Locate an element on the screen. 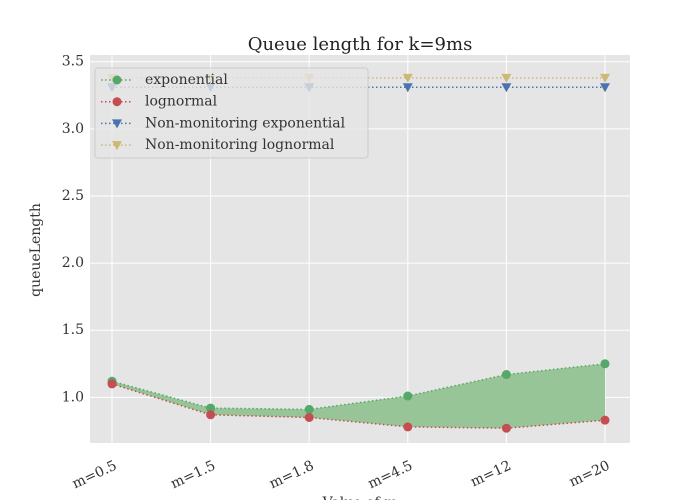  y-axis-label: queueLength is located at coordinates (36, 250).